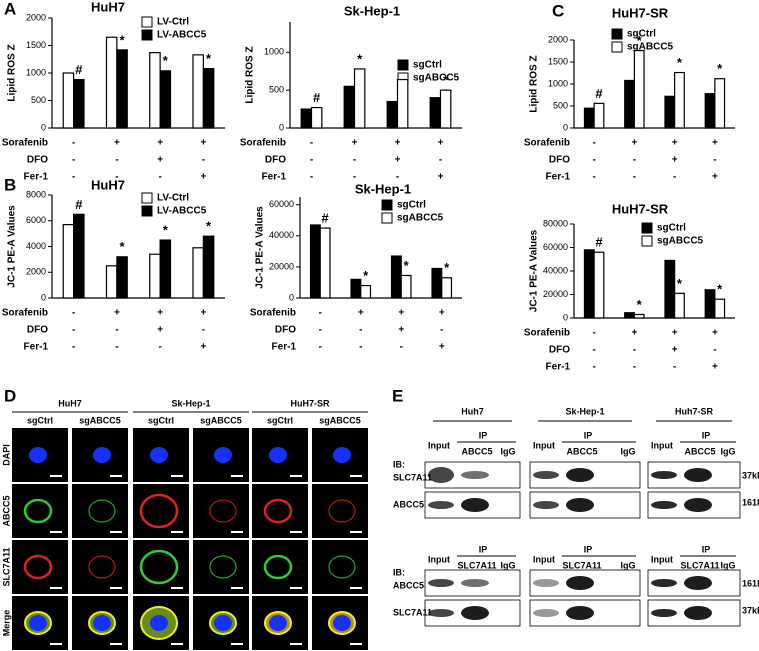  I want to click on legend-label: LV-Ctrl, so click(173, 22).